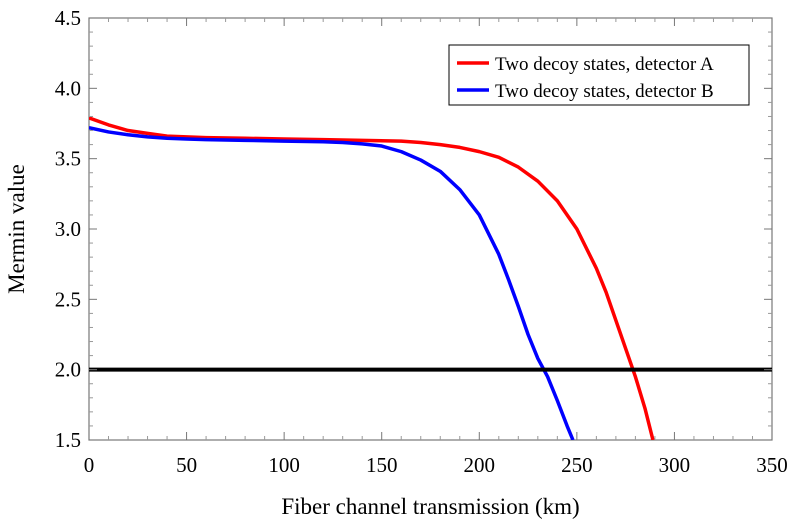 The width and height of the screenshot is (795, 528). I want to click on x-axis-title: Fiber channel transmission (km), so click(430, 506).